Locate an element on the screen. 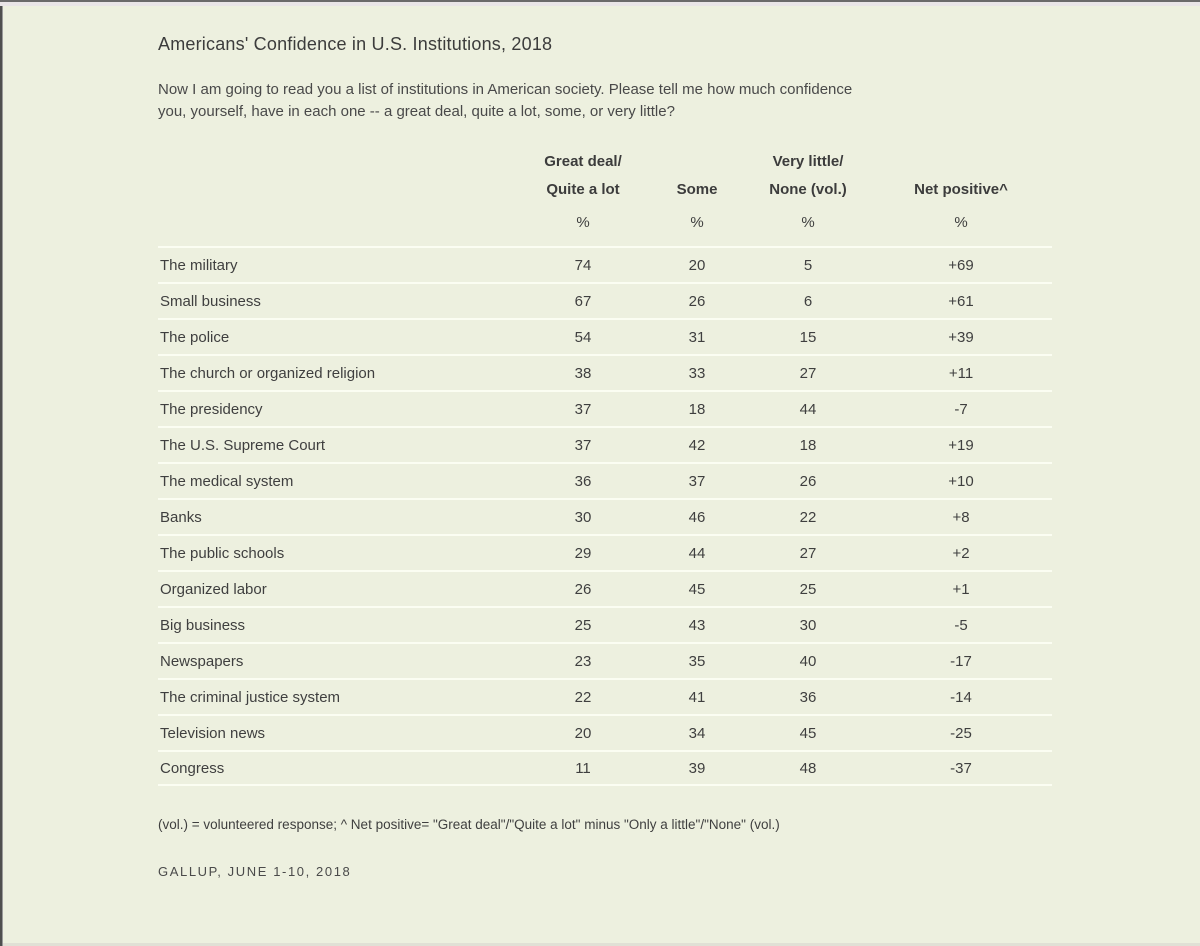  institution-label: Congress is located at coordinates (192, 768).